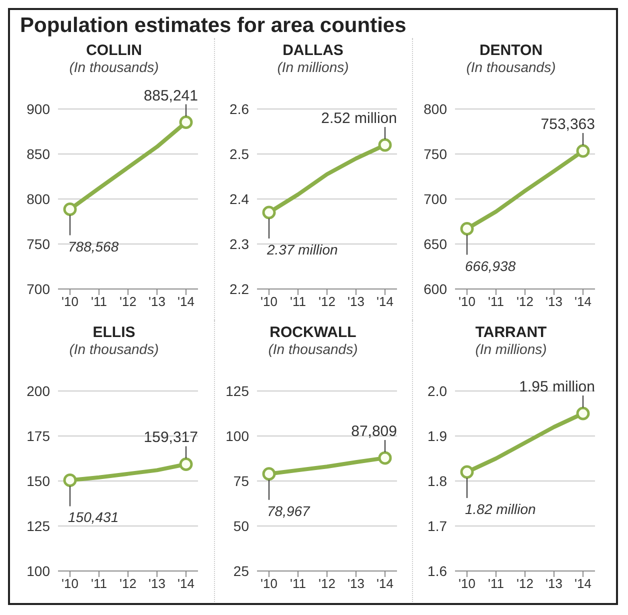 Image resolution: width=628 pixels, height=615 pixels. What do you see at coordinates (436, 244) in the screenshot?
I see `y-tick-label: 650` at bounding box center [436, 244].